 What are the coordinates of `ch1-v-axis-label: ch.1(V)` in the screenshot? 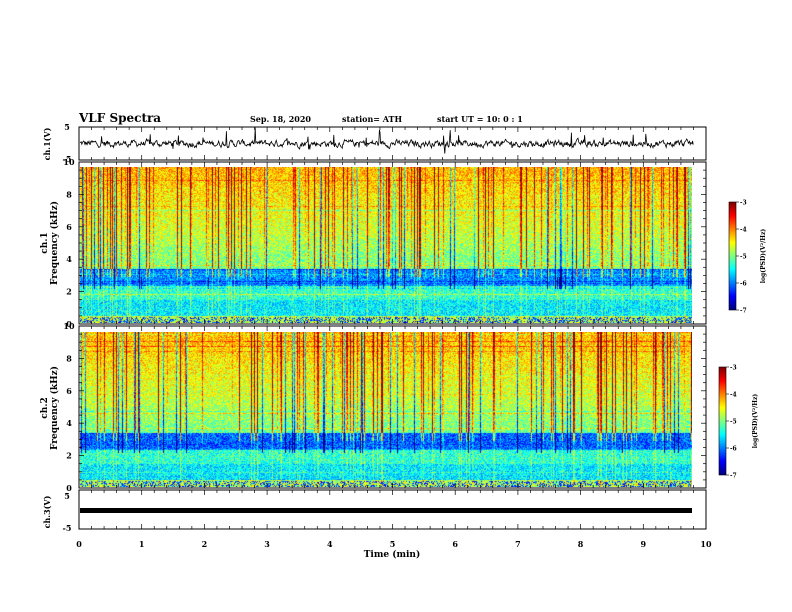 It's located at (47, 143).